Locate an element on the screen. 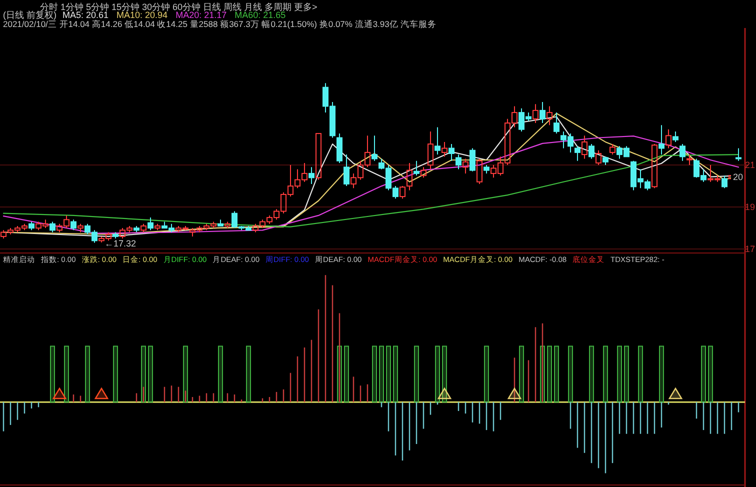 Image resolution: width=756 pixels, height=487 pixels. y-tick-label: 19 is located at coordinates (749, 207).